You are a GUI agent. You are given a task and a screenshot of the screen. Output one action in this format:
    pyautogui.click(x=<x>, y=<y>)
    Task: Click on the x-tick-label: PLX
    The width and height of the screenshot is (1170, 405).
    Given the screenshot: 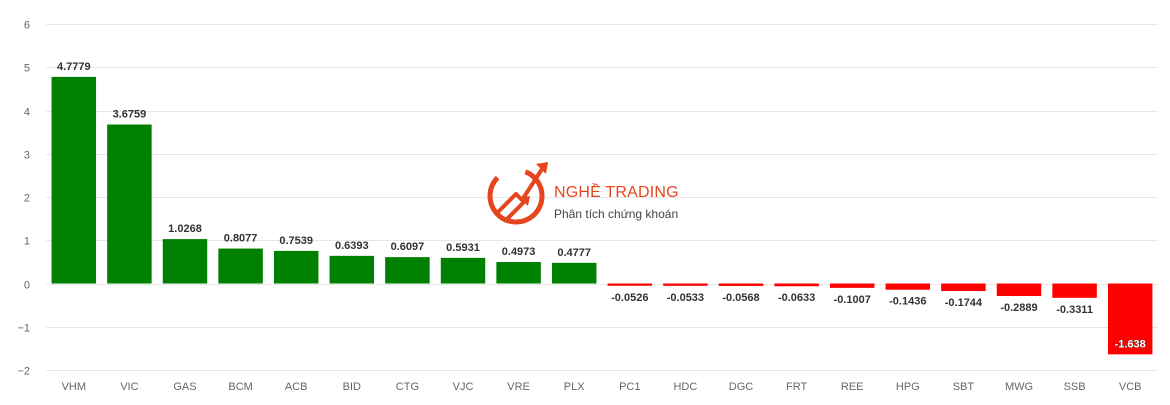 What is the action you would take?
    pyautogui.click(x=574, y=387)
    